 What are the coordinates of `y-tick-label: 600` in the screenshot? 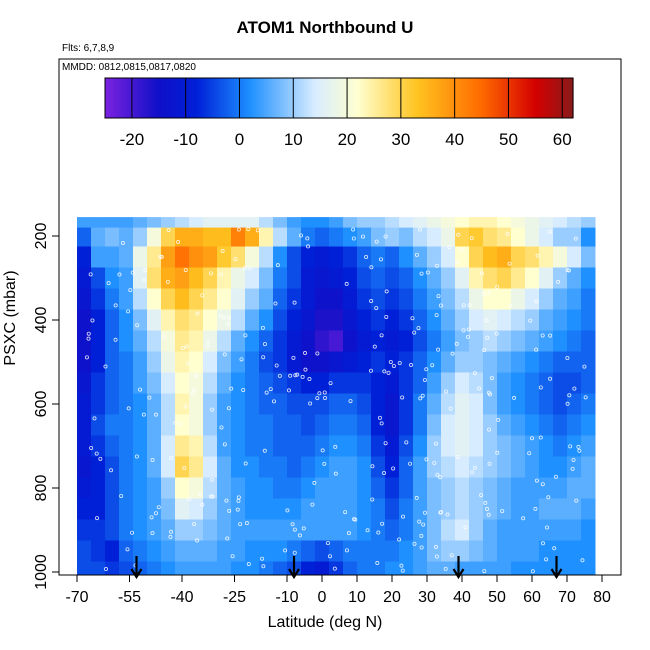 It's located at (41, 404).